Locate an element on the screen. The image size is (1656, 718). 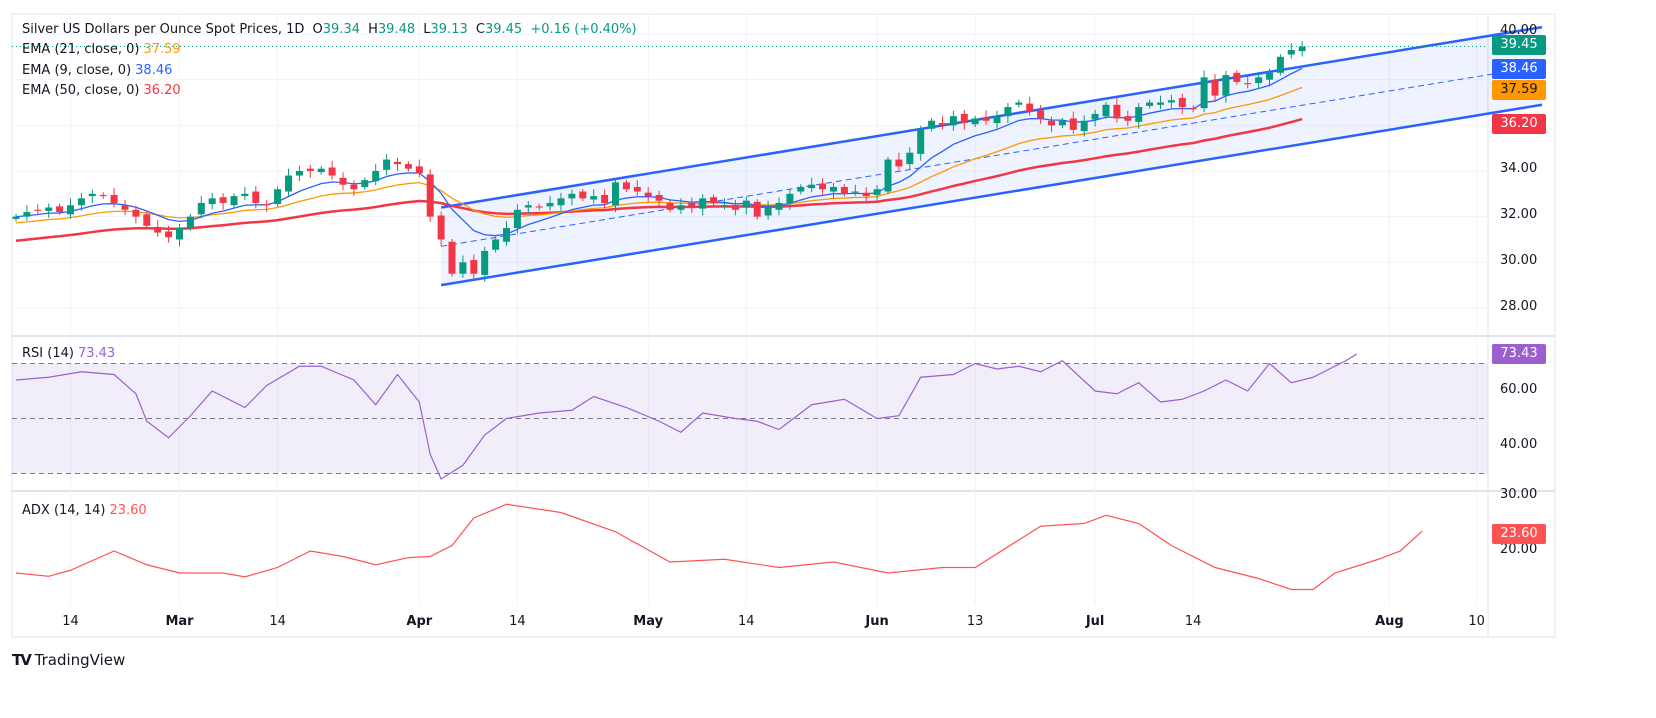
tradingview-logo: TV TradingView is located at coordinates (69, 660).